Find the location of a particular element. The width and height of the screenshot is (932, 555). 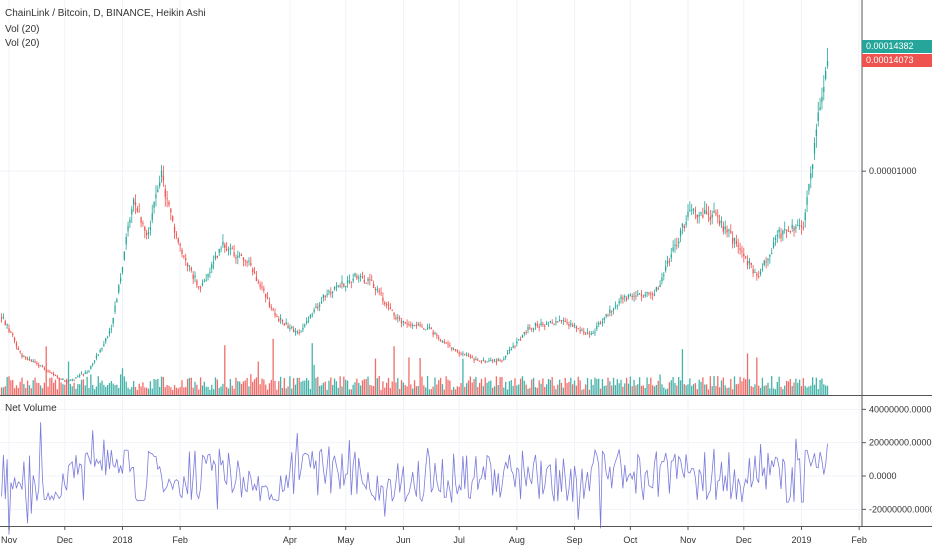

time-axis-label: May is located at coordinates (346, 540).